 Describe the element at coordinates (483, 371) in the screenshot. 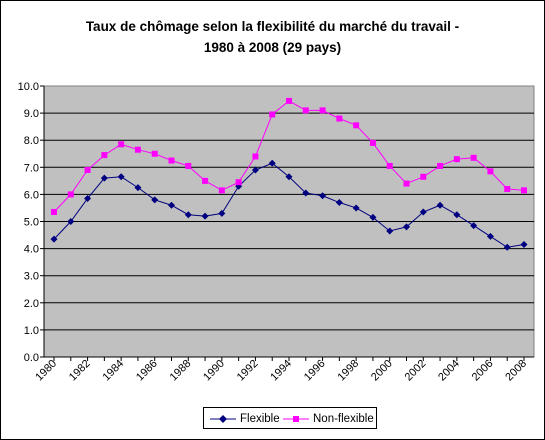

I see `x-tick-label: 2006` at that location.